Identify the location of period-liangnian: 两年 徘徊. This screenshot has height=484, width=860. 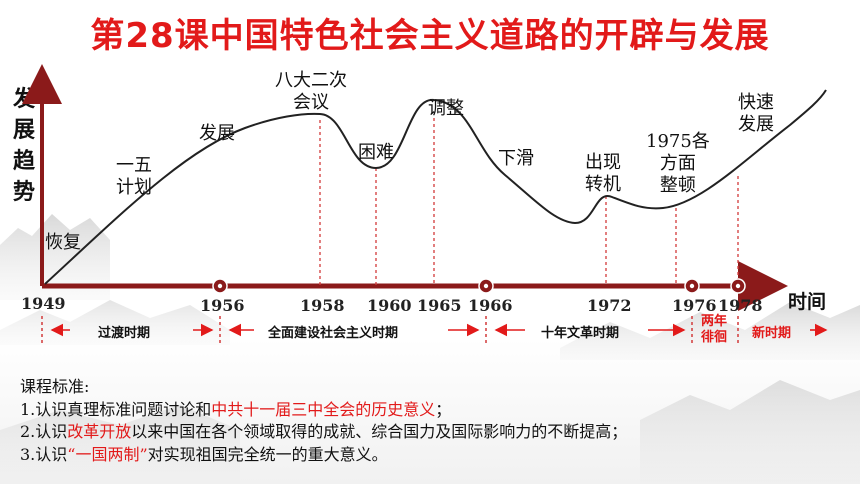
(714, 329).